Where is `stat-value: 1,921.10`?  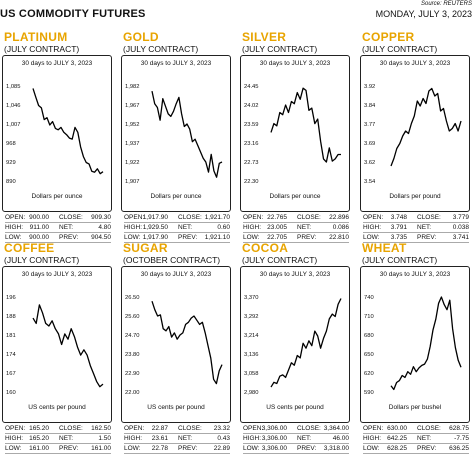
stat-value: 1,921.10 is located at coordinates (217, 237).